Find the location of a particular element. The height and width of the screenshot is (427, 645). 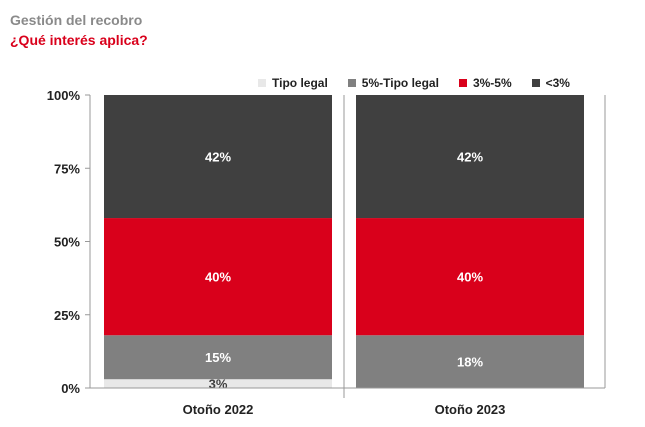

legend-item-3-5: 3%-5% is located at coordinates (485, 83).